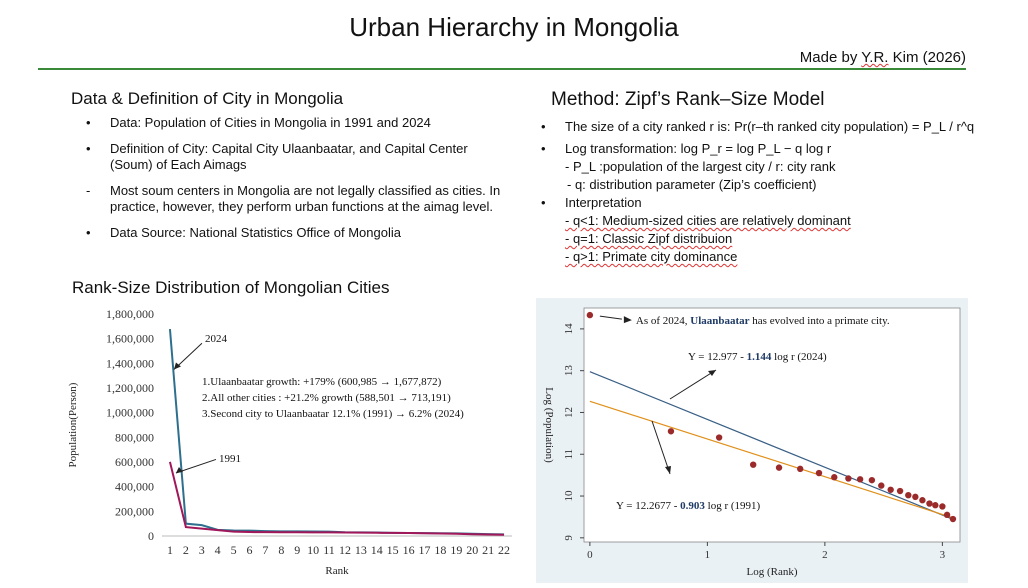 The width and height of the screenshot is (1028, 588). What do you see at coordinates (361, 550) in the screenshot?
I see `x-tick-label: 13` at bounding box center [361, 550].